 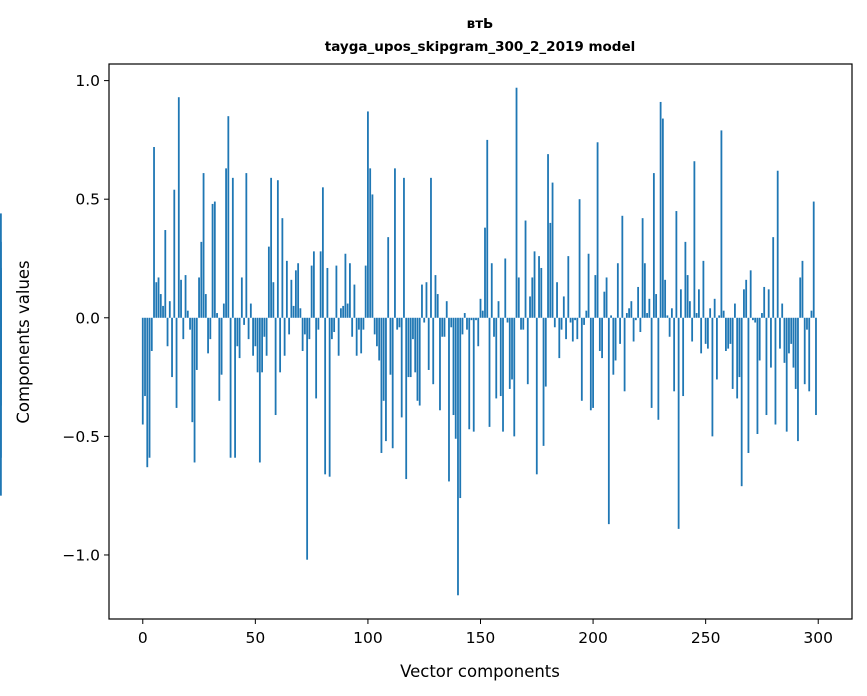 What do you see at coordinates (480, 671) in the screenshot?
I see `x-axis-label: Vector components` at bounding box center [480, 671].